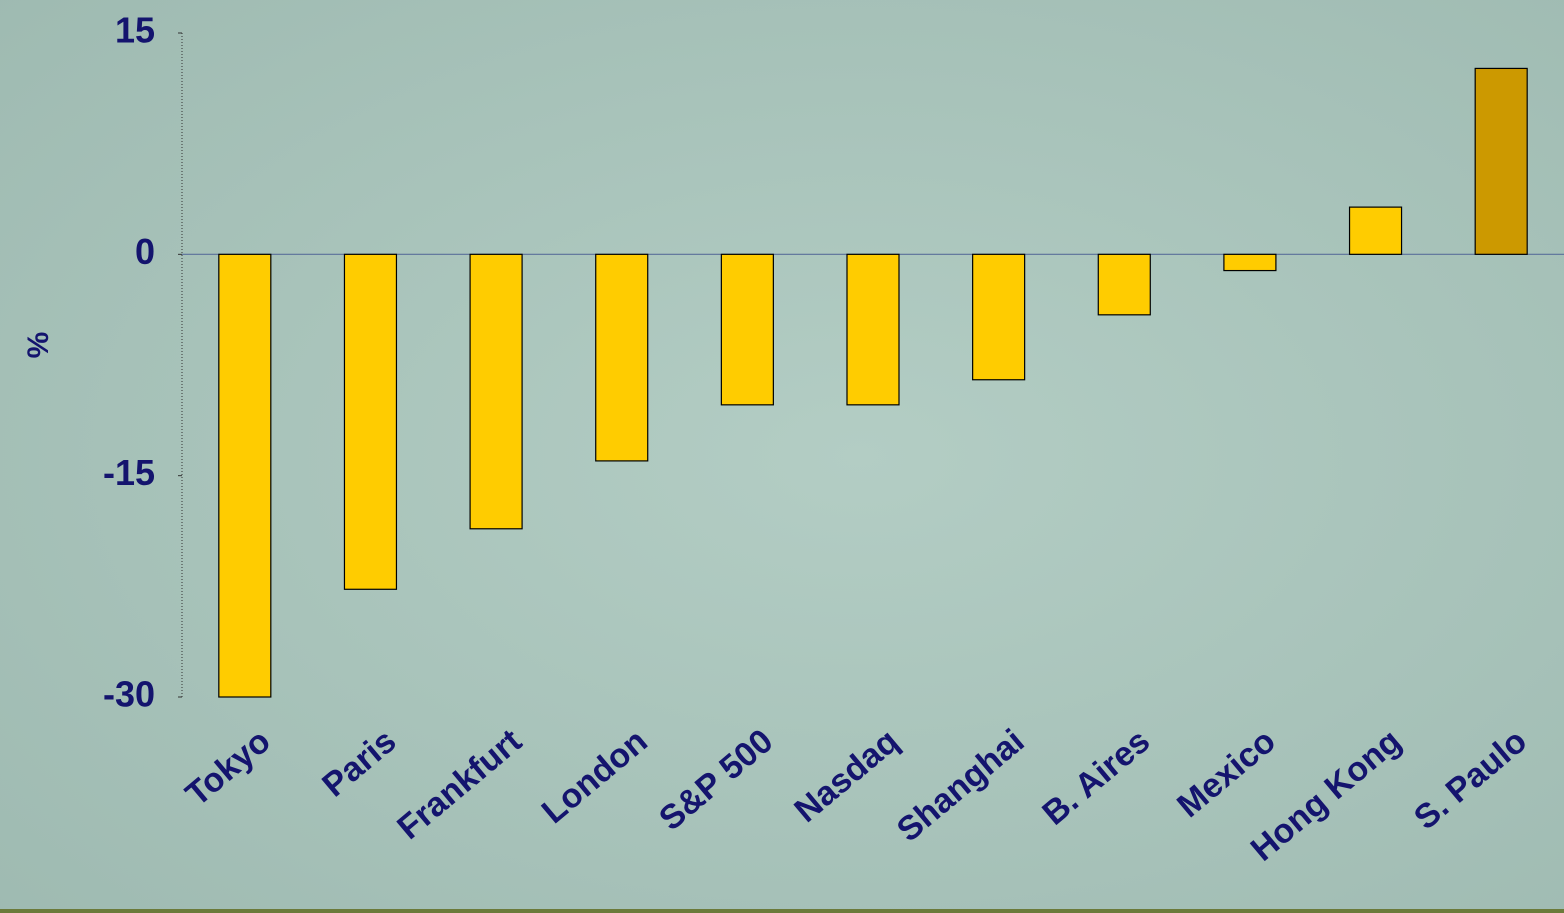 This screenshot has height=913, width=1564. I want to click on y-tick-label: -30, so click(129, 694).